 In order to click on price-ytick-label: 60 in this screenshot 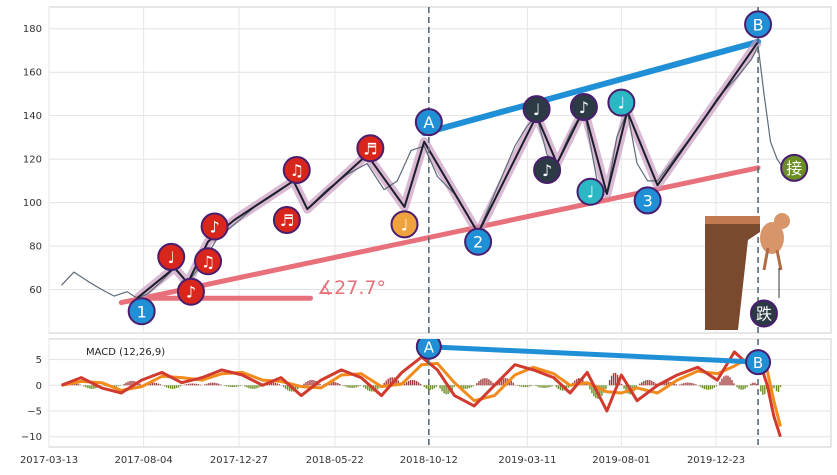, I will do `click(35, 290)`.